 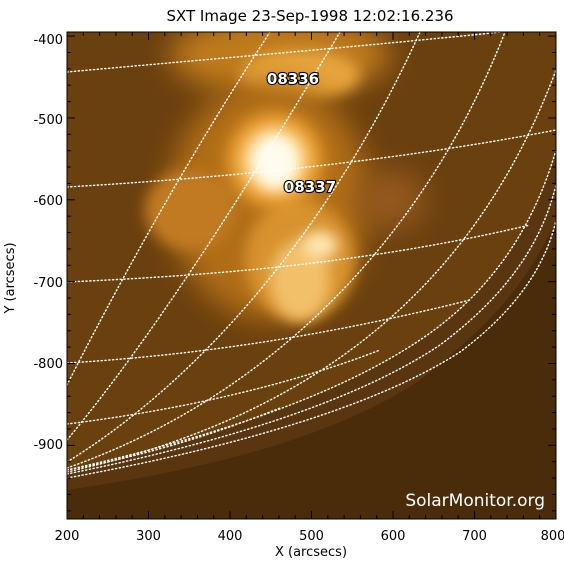 What do you see at coordinates (48, 364) in the screenshot?
I see `y-tick-label: -800` at bounding box center [48, 364].